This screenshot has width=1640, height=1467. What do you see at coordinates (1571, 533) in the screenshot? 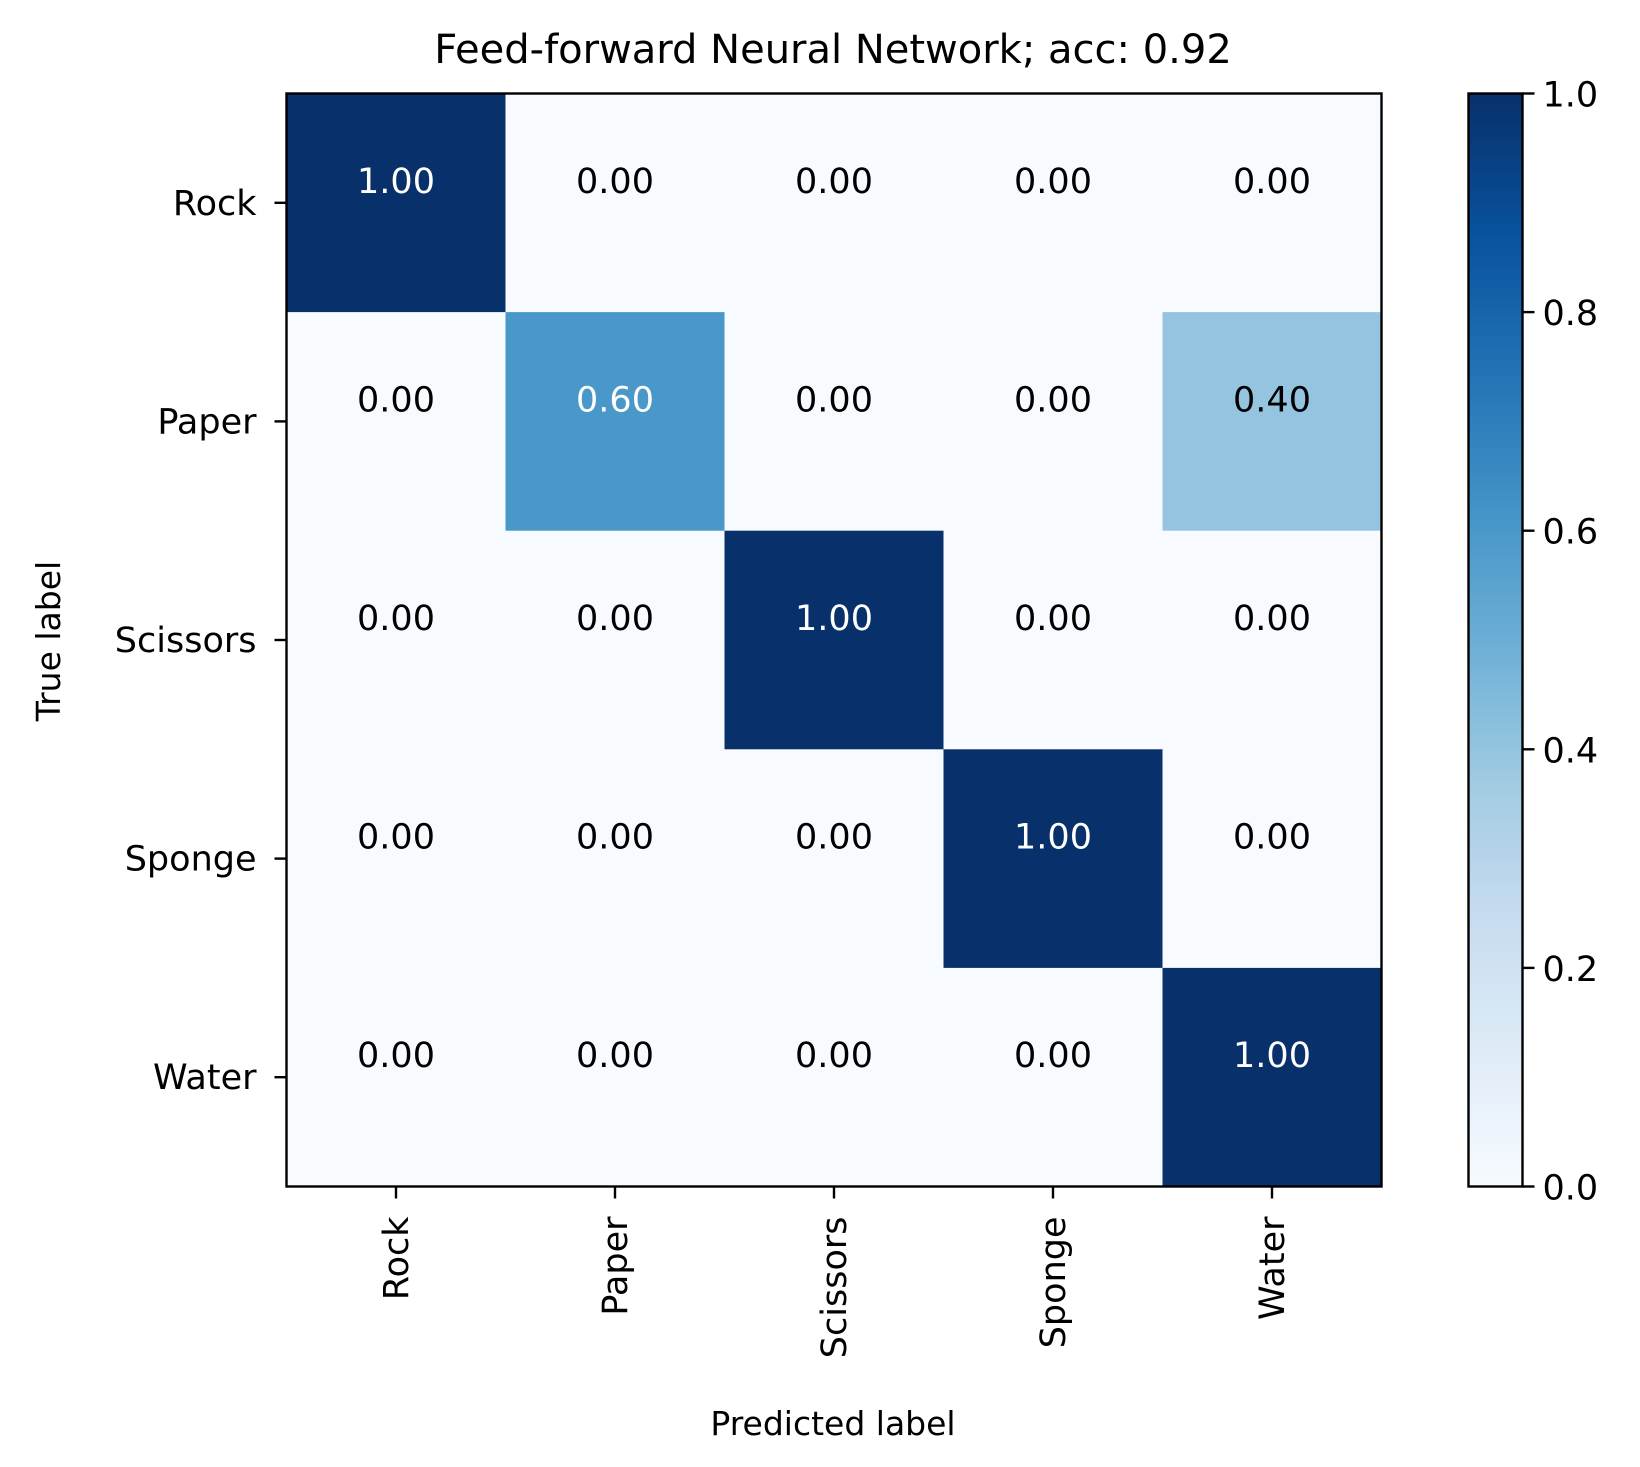
I see `colorbar-tick-label: 0.6` at bounding box center [1571, 533].